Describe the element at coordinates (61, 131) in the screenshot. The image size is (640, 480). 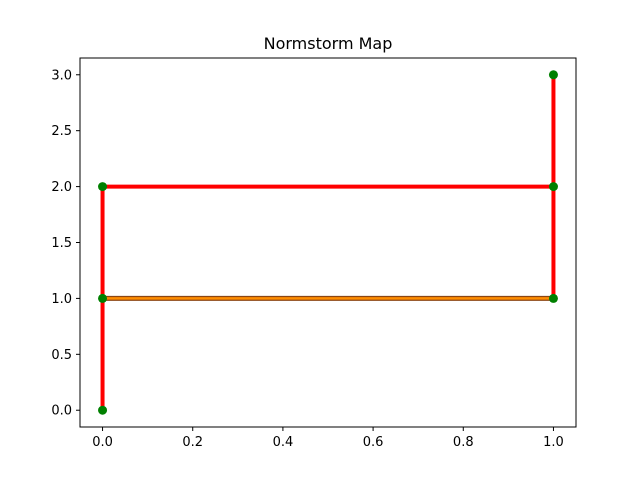
I see `y-tick-label: 2.5` at that location.